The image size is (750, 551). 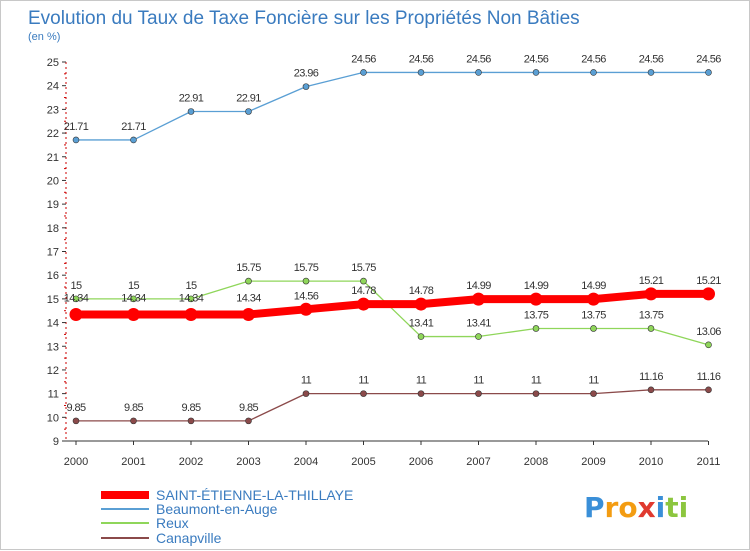 What do you see at coordinates (709, 462) in the screenshot?
I see `x-tick-label: 2011` at bounding box center [709, 462].